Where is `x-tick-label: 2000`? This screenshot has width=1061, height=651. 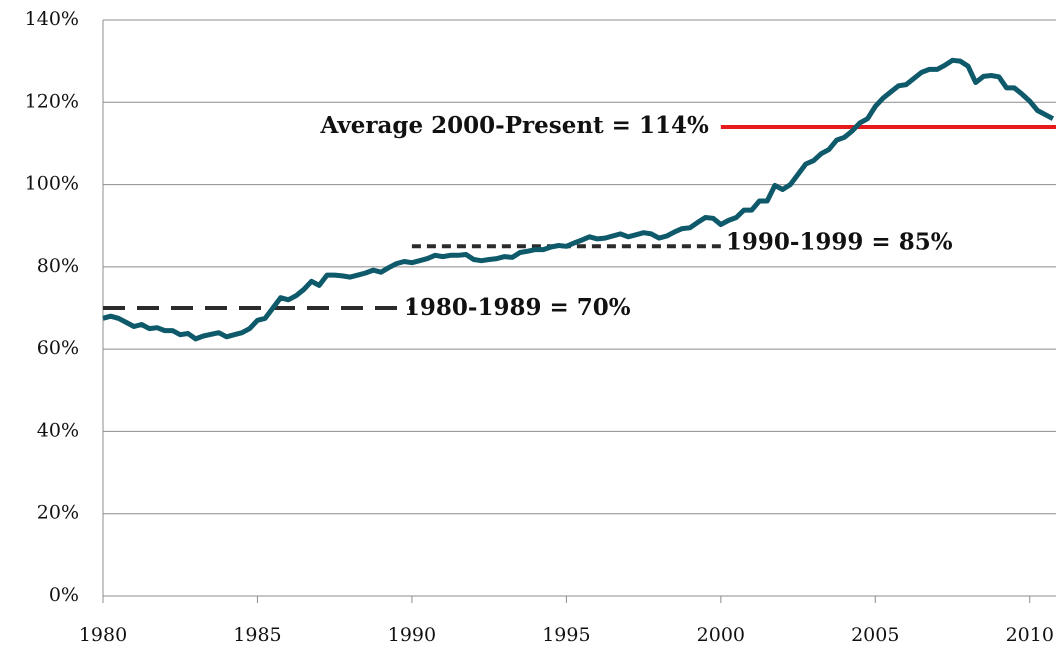 x-tick-label: 2000 is located at coordinates (721, 635).